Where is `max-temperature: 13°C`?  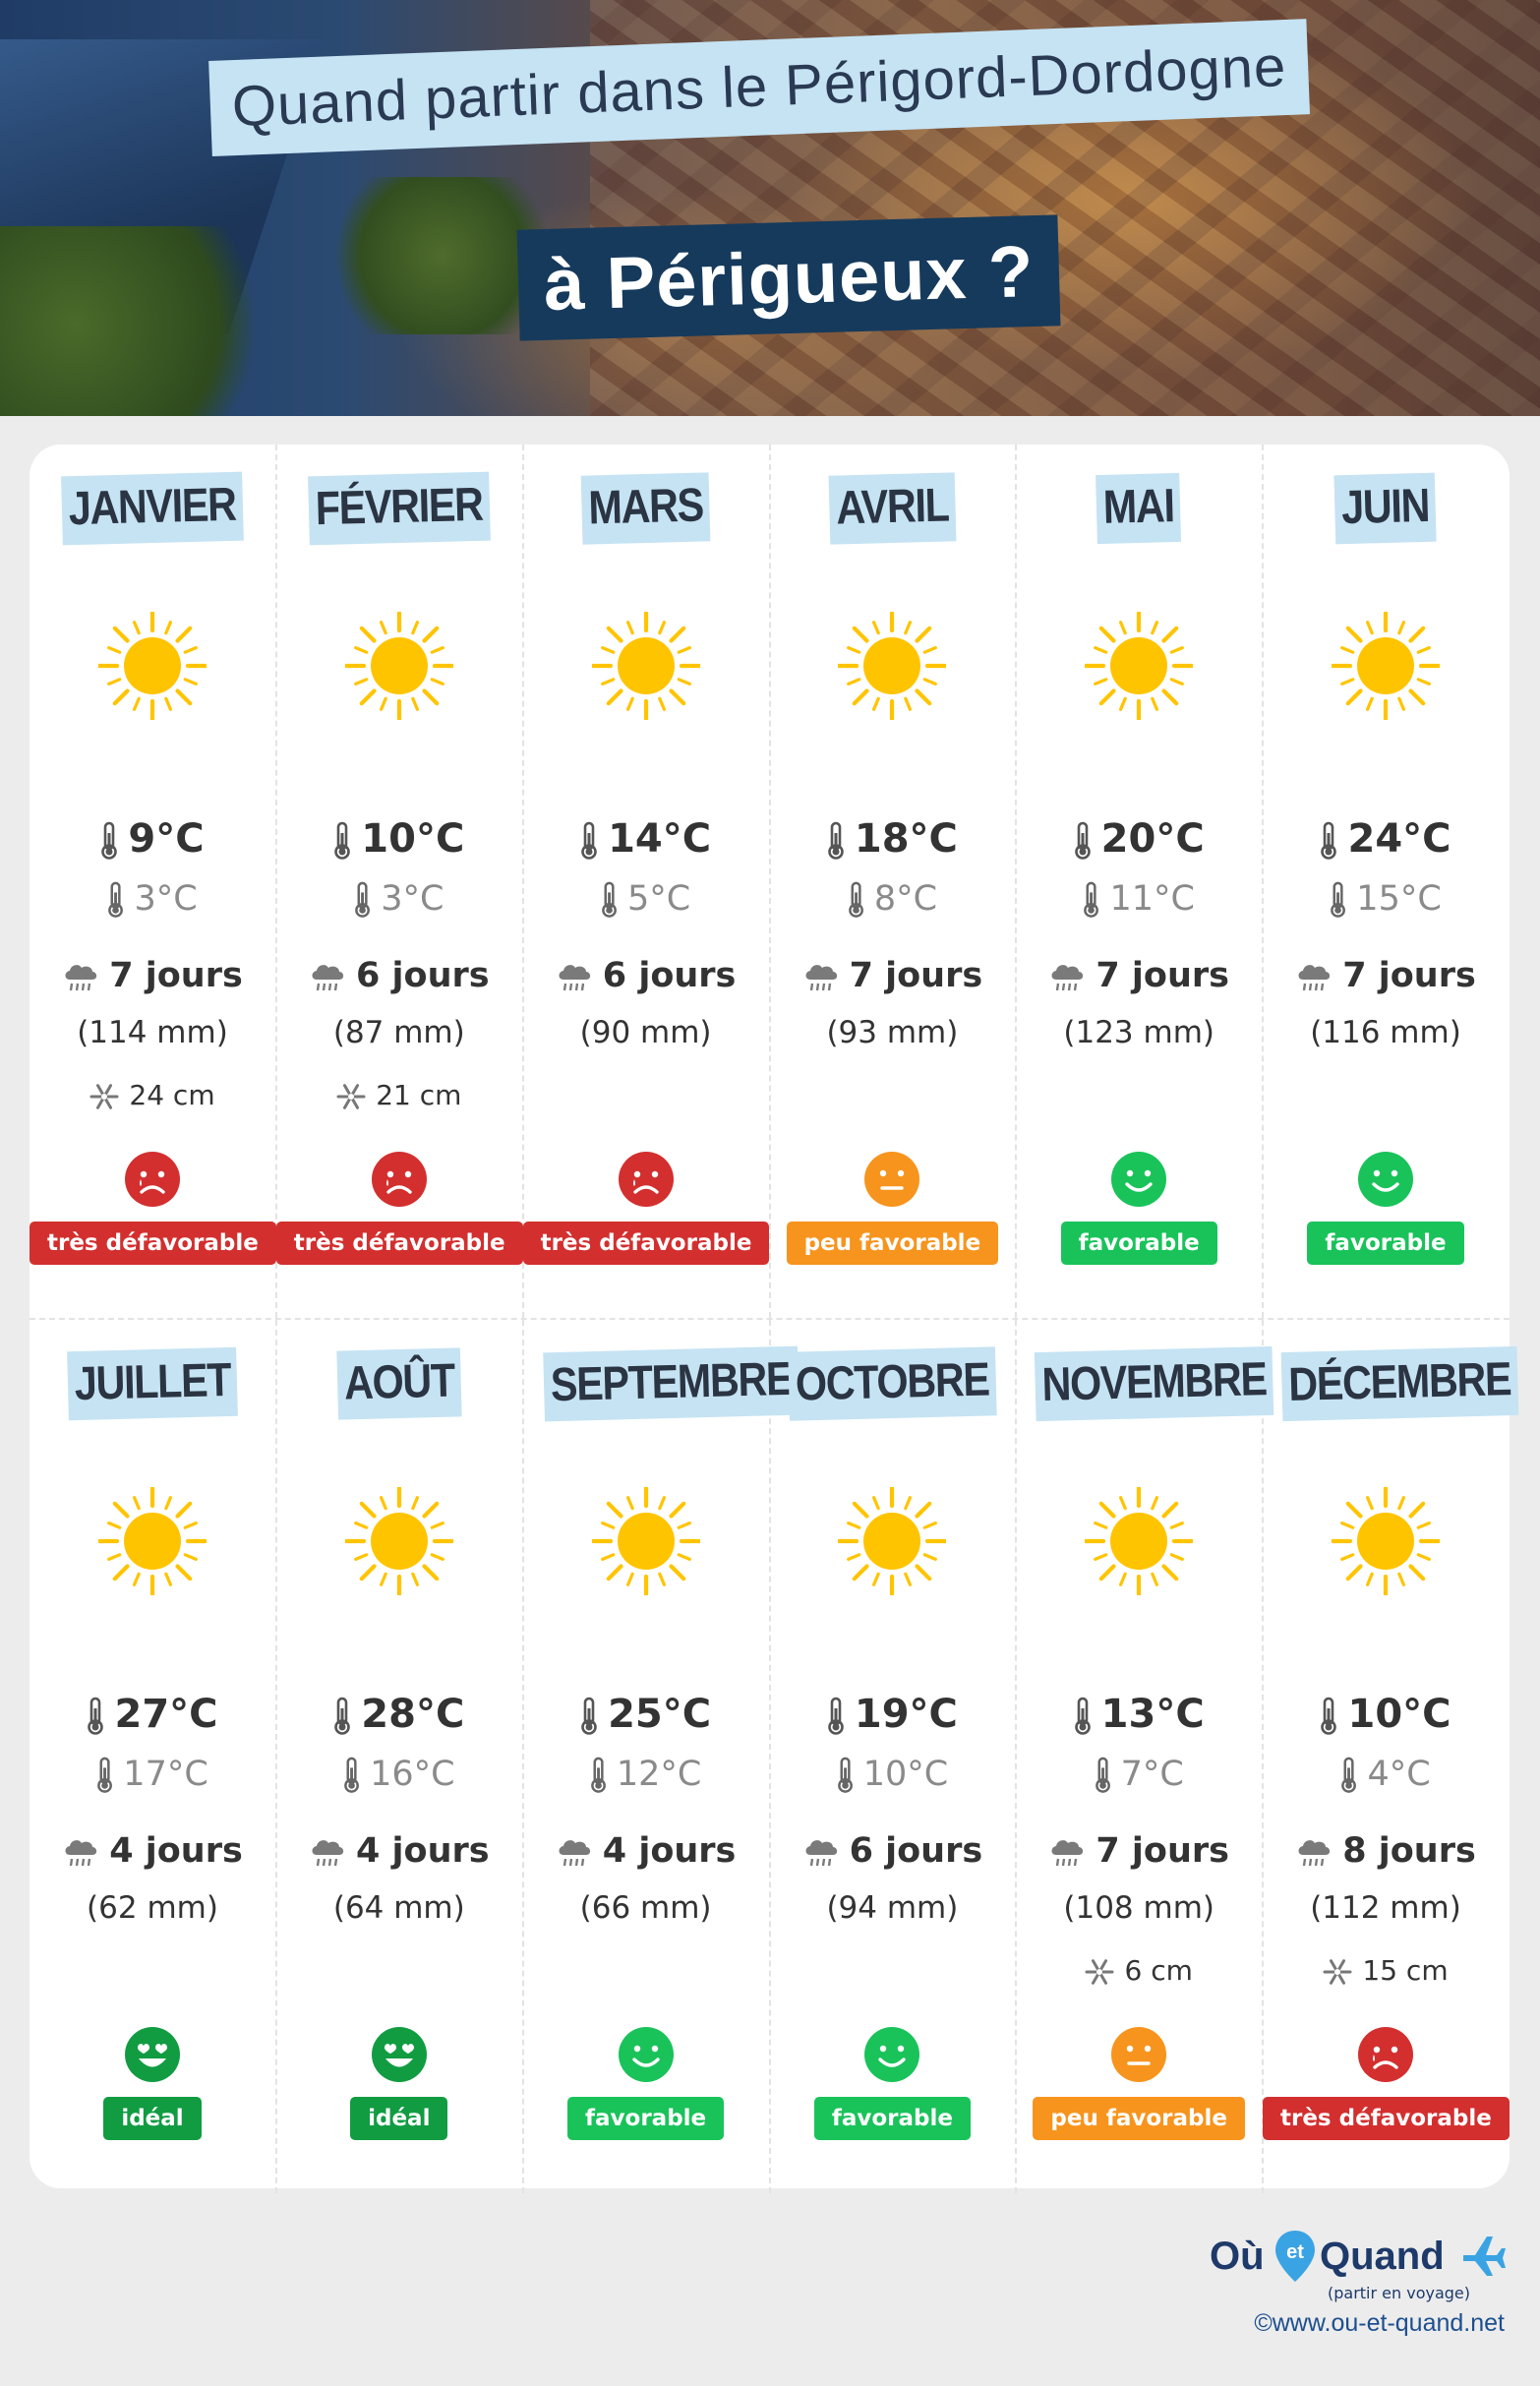 max-temperature: 13°C is located at coordinates (1139, 1714).